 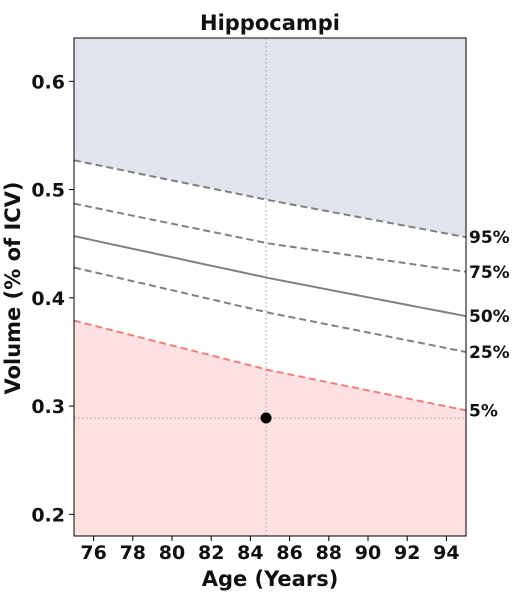 What do you see at coordinates (270, 579) in the screenshot?
I see `x-axis-title: Age (Years)` at bounding box center [270, 579].